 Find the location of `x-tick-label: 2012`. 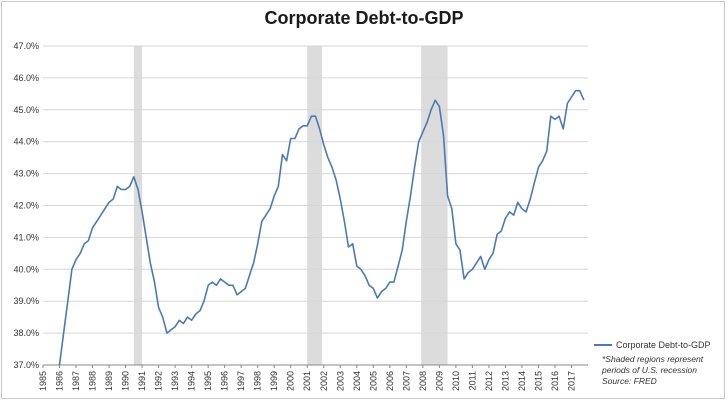

x-tick-label: 2012 is located at coordinates (489, 381).